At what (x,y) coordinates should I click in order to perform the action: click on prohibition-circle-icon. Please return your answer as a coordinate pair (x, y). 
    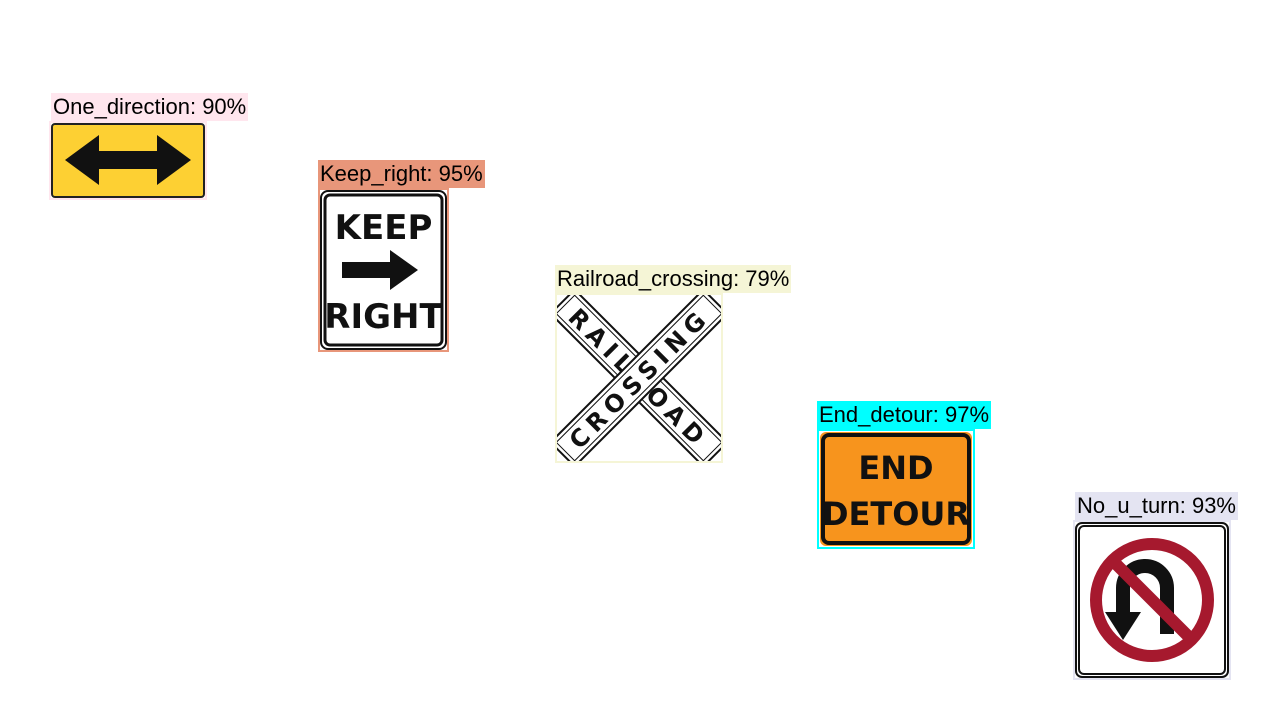
    Looking at the image, I should click on (1152, 600).